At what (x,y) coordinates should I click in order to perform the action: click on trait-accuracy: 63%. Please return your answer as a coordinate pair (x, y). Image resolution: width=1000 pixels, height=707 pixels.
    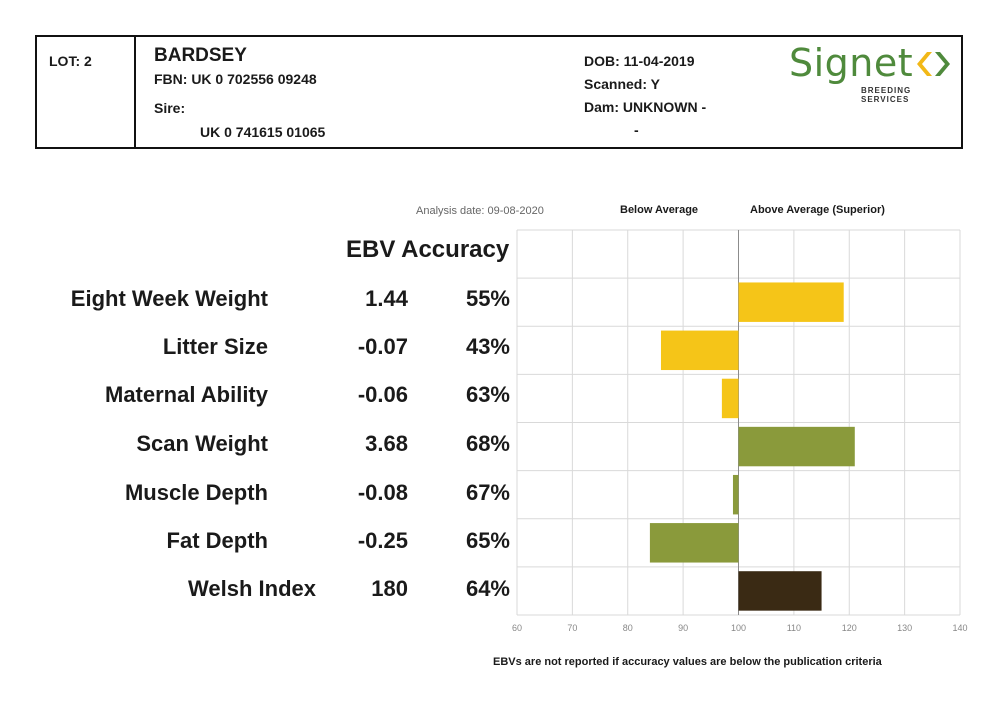
    Looking at the image, I should click on (487, 394).